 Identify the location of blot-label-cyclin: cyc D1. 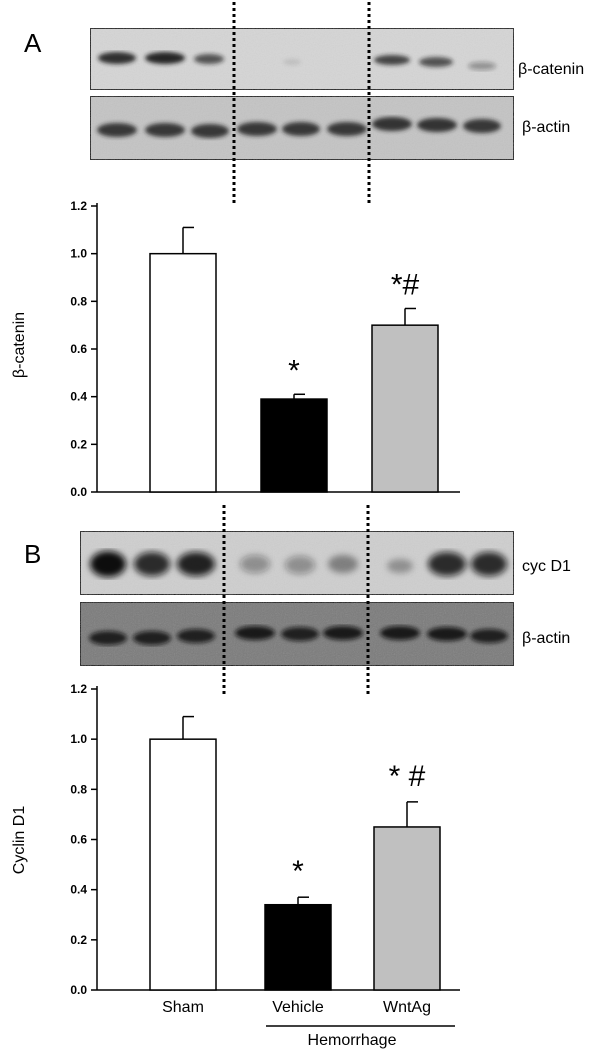
(546, 566).